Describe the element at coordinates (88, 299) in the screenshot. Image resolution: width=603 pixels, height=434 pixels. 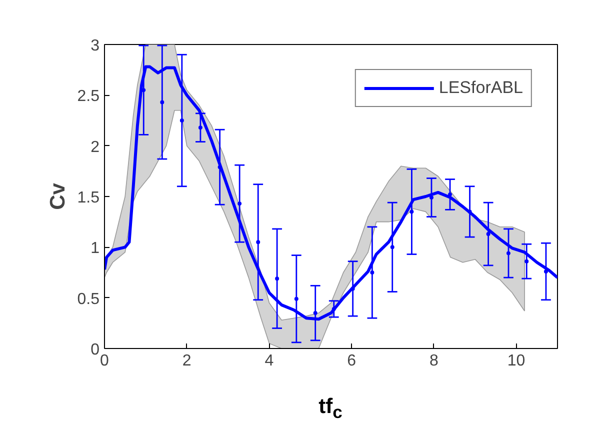
I see `y-tick-label: 0.5` at that location.